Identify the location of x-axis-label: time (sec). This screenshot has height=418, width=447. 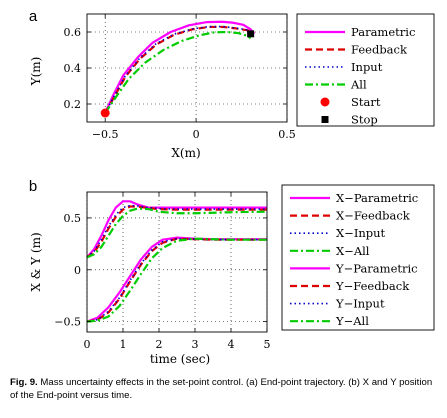
(180, 359).